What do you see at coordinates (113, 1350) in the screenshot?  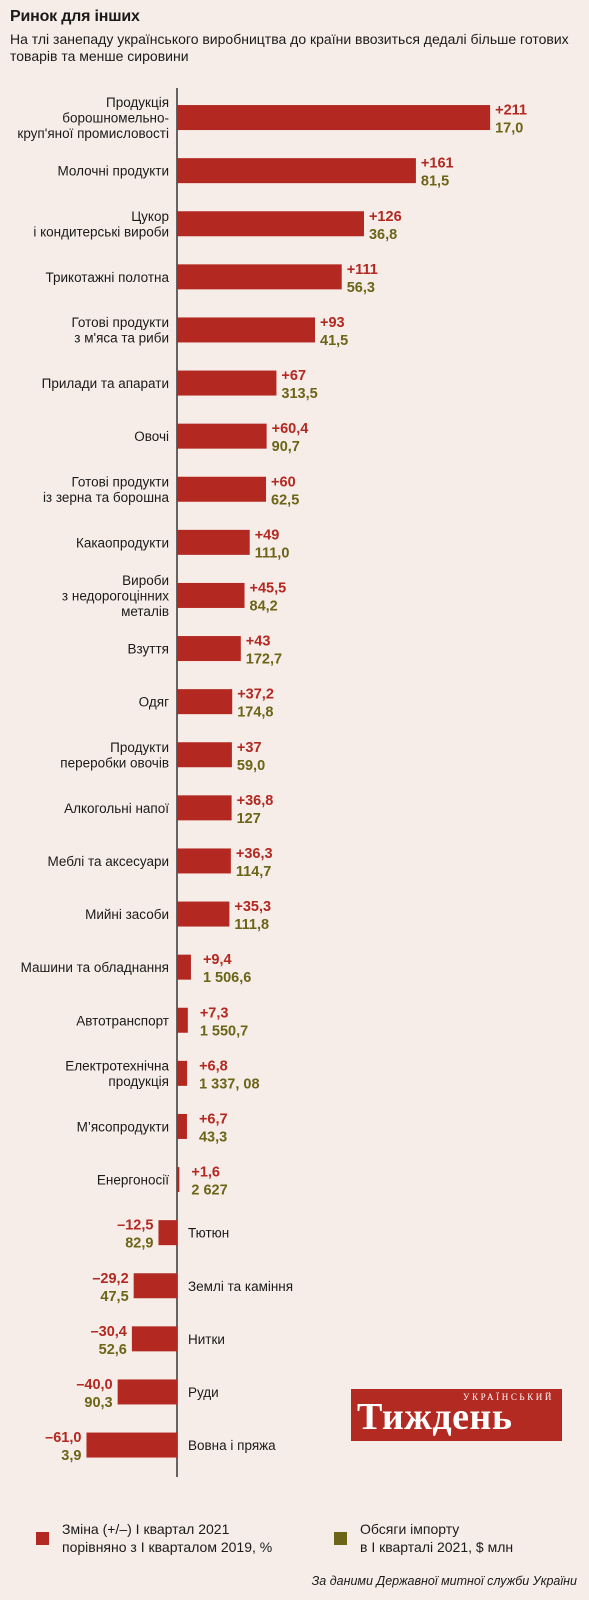 I see `import-value-label: 52,6` at bounding box center [113, 1350].